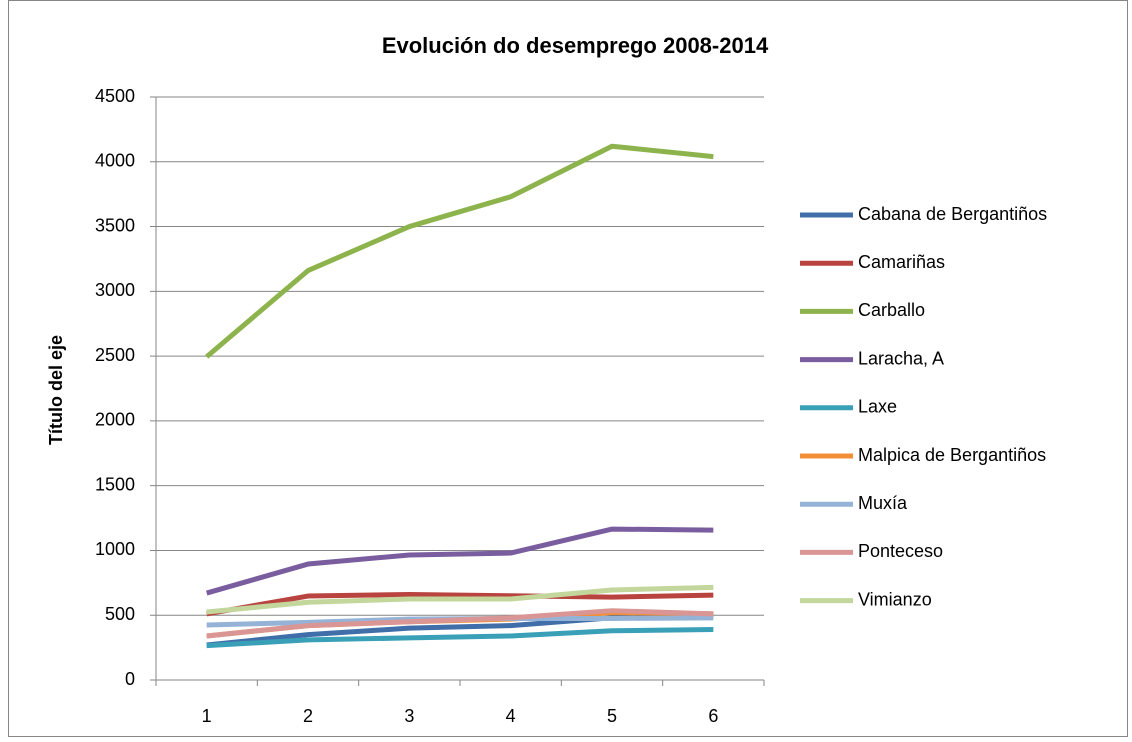 Image resolution: width=1132 pixels, height=742 pixels. I want to click on y-tick-label: 2000, so click(115, 420).